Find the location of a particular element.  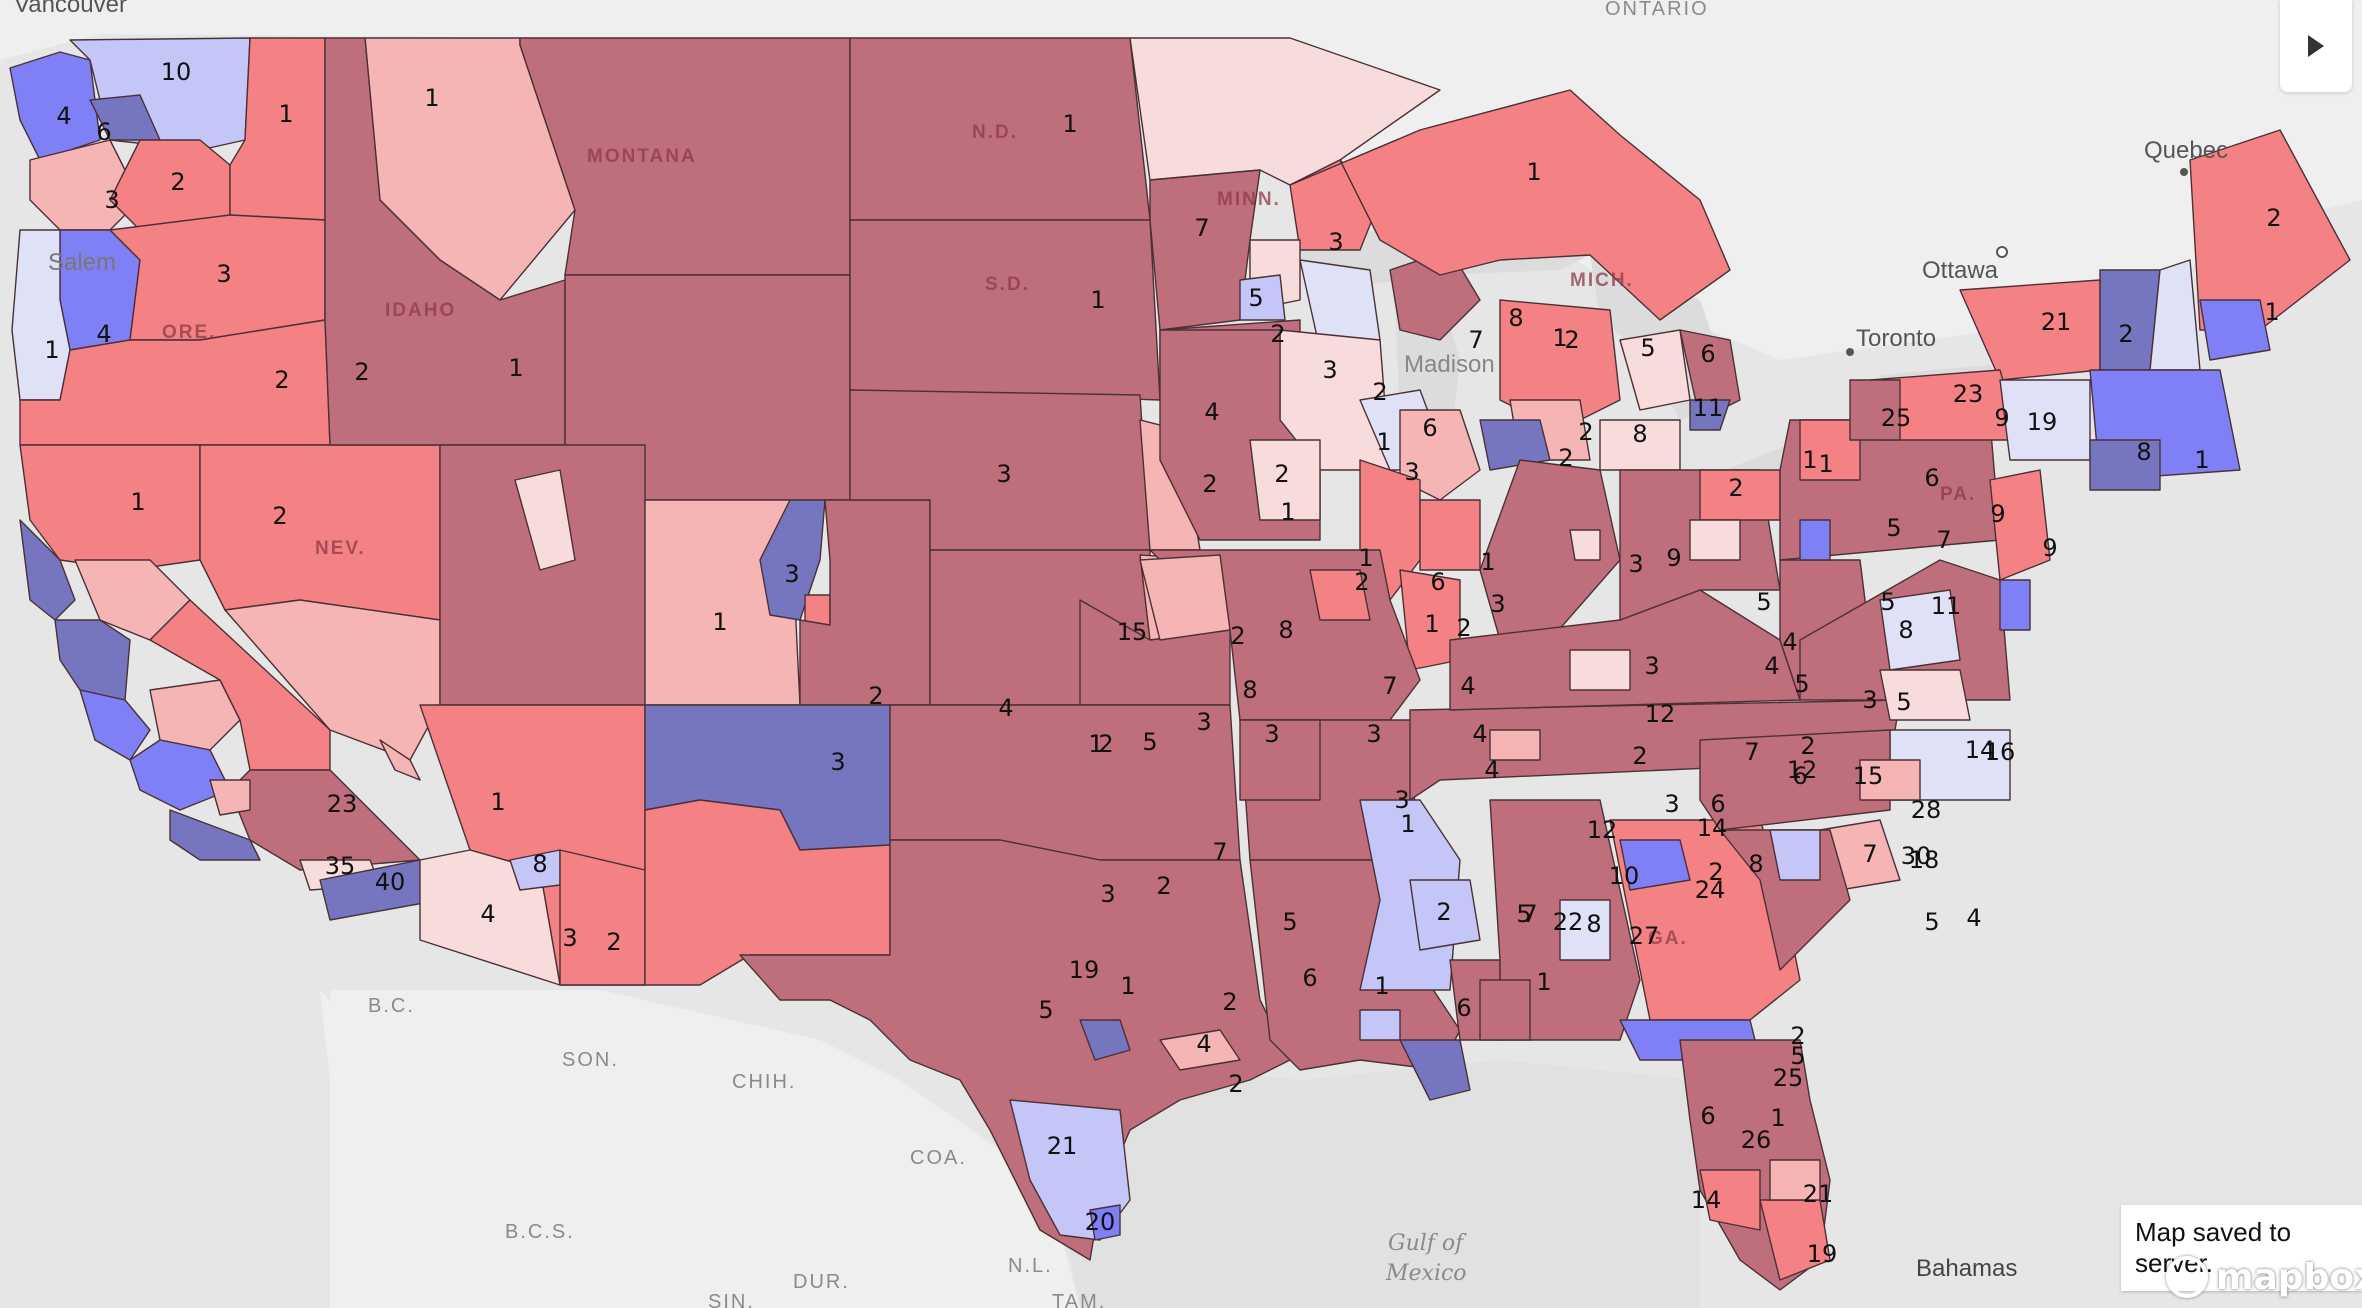

panel-toggle-button is located at coordinates (2316, 46).